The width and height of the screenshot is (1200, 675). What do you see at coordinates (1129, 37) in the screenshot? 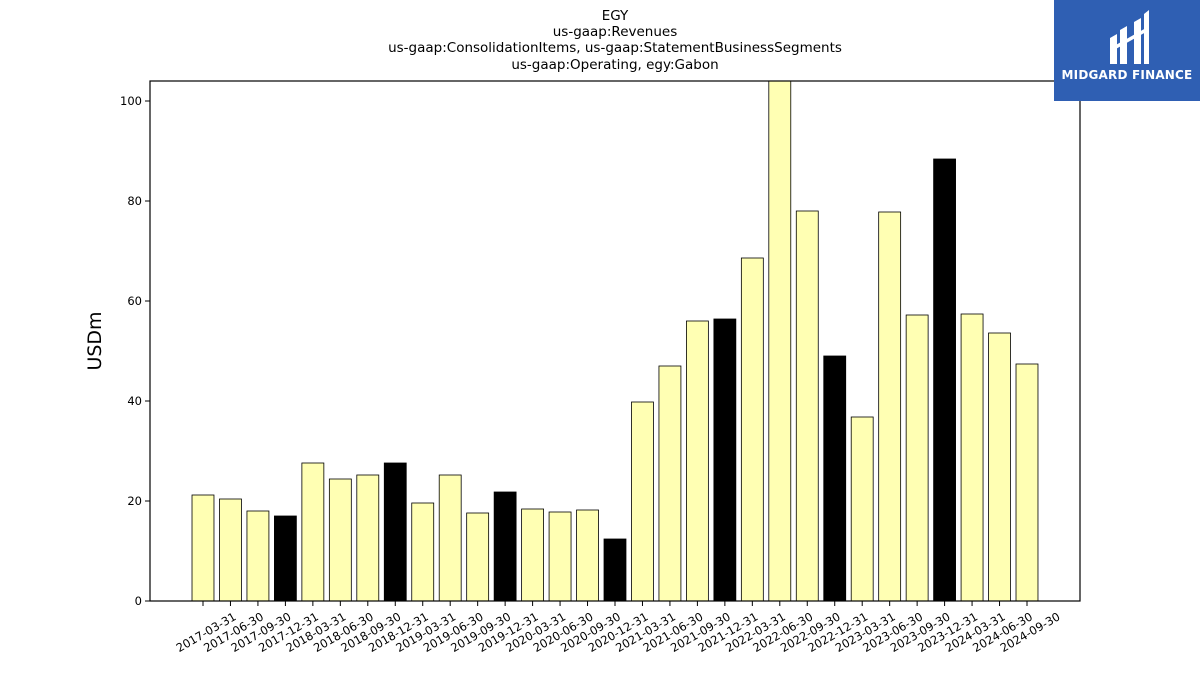
I see `logo-mark-icon` at bounding box center [1129, 37].